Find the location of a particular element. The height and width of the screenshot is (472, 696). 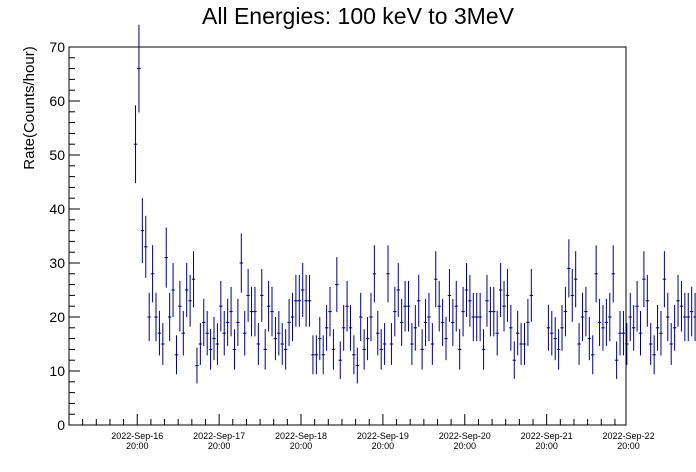

x-tick-date-label: 2022-Sep-21 is located at coordinates (547, 436).